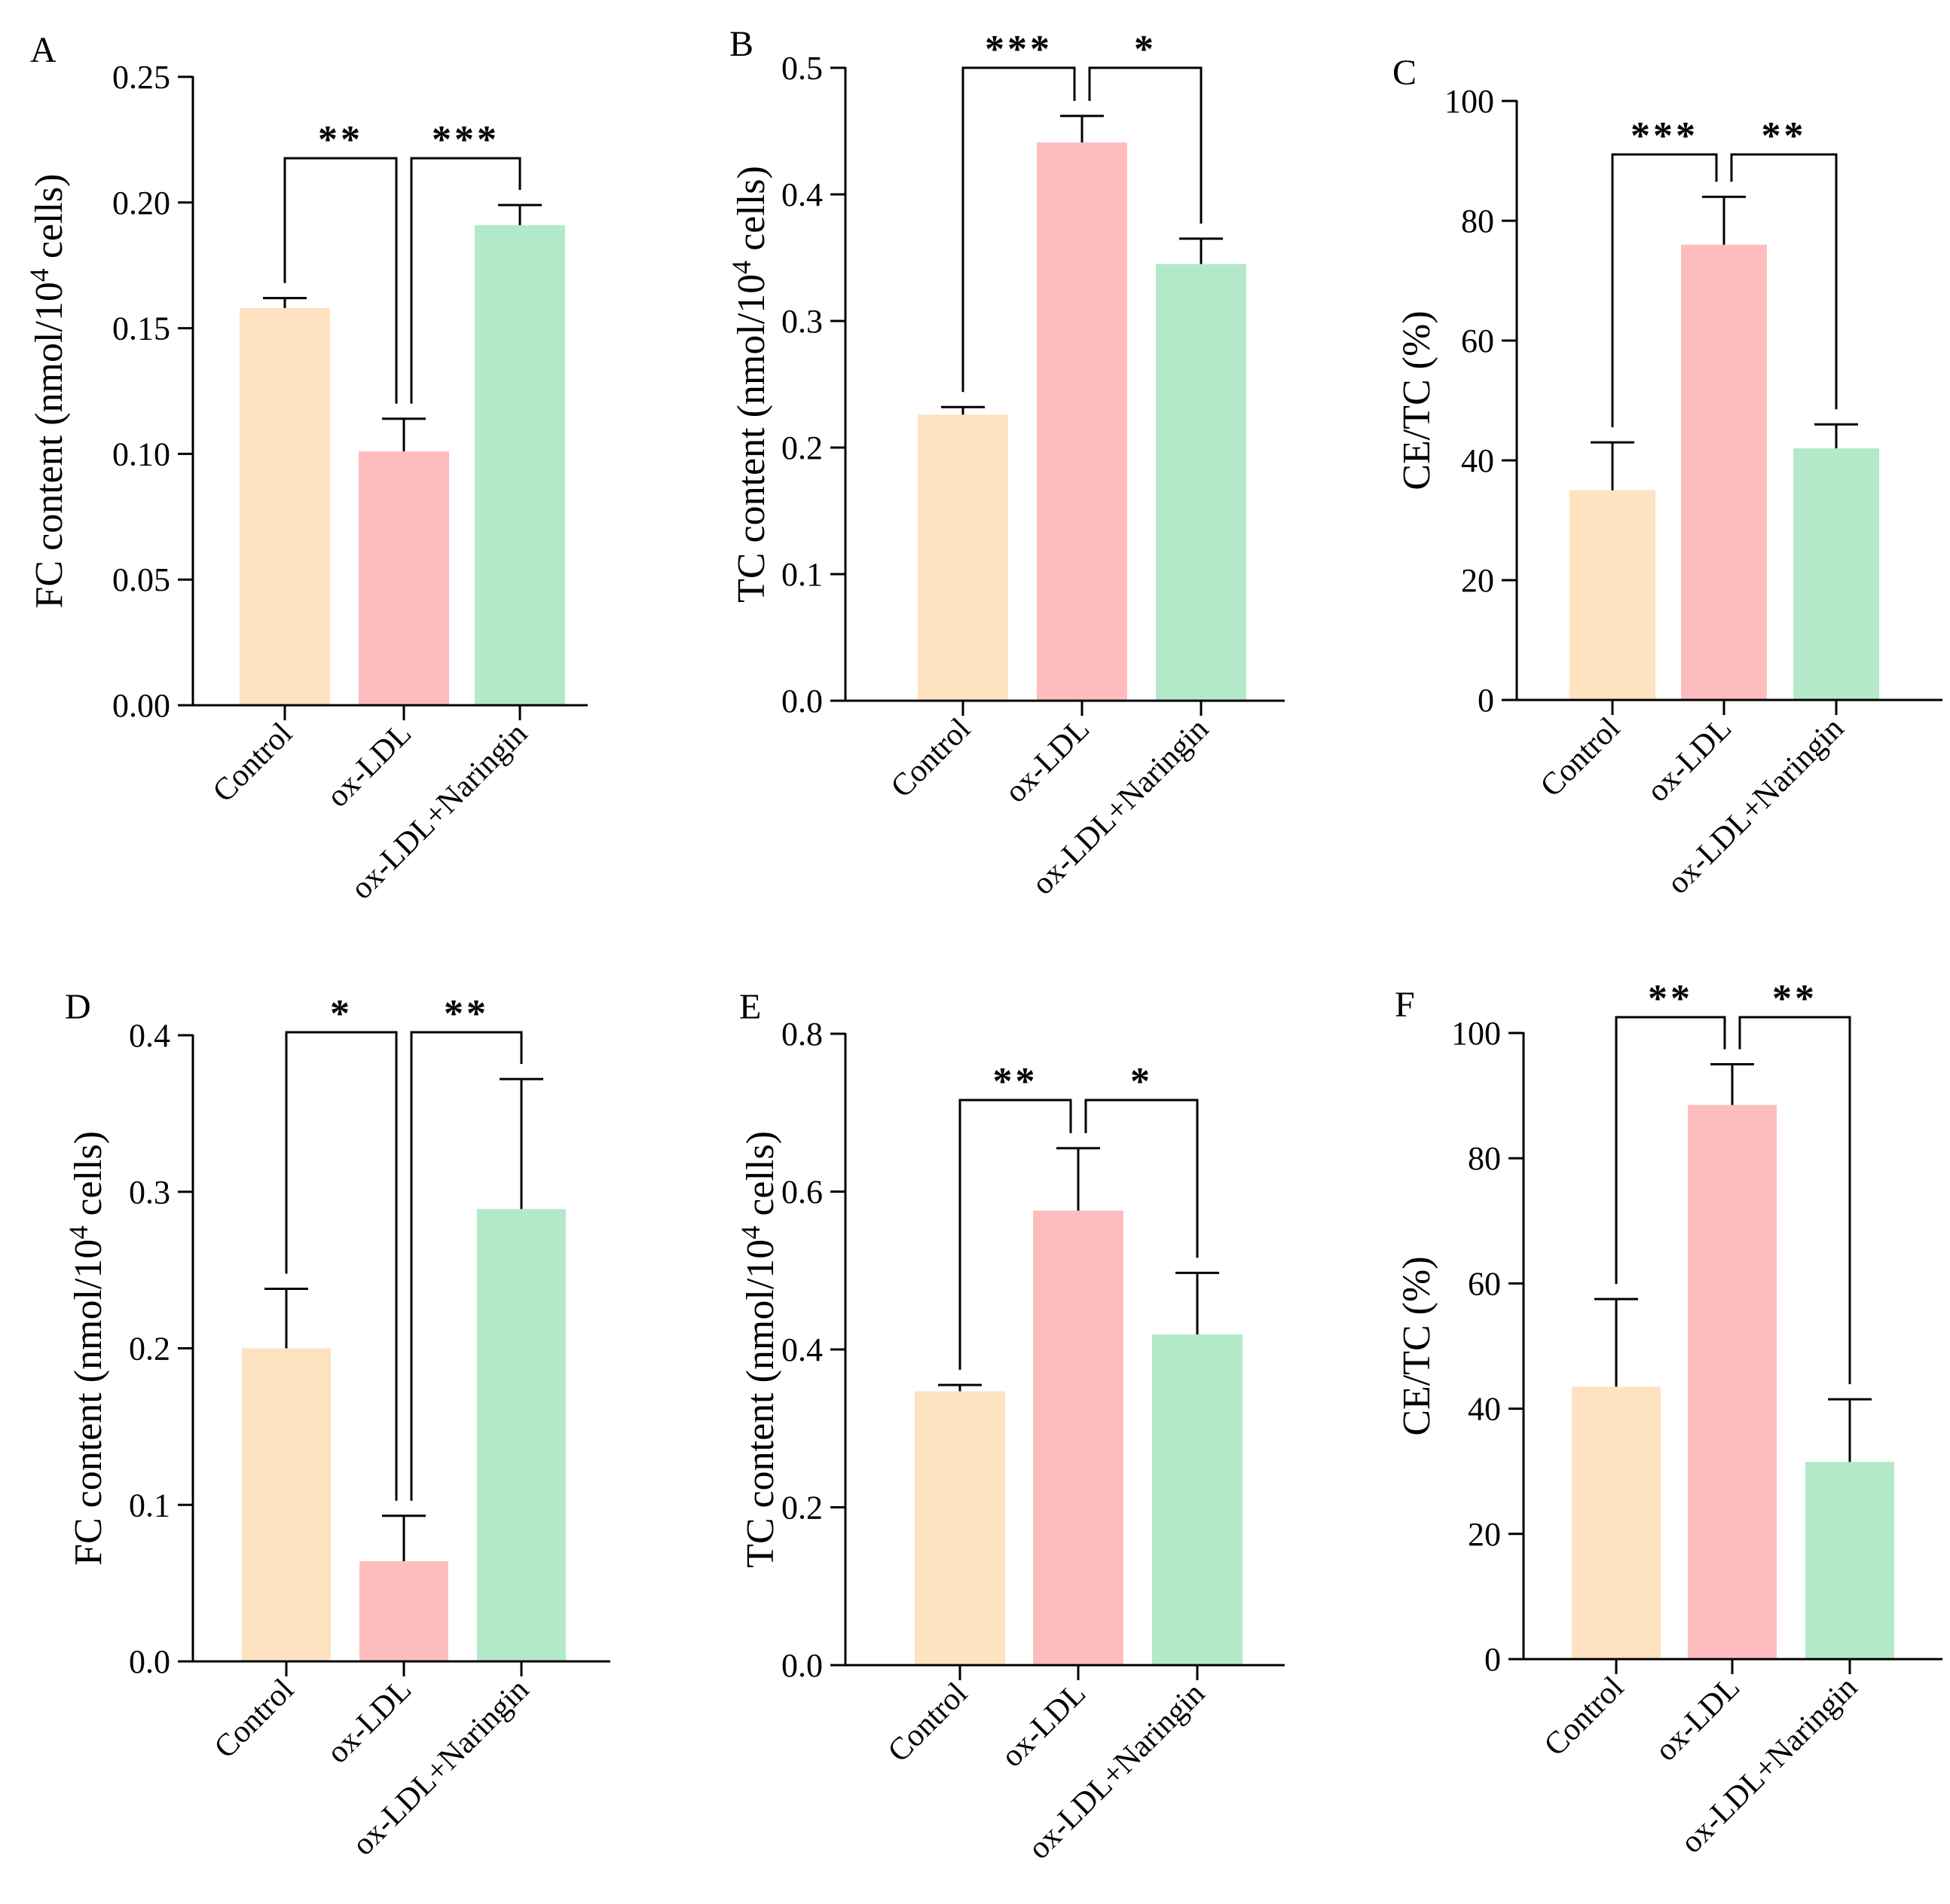 Image resolution: width=1950 pixels, height=1904 pixels. I want to click on y-tick-label: 0.05, so click(141, 579).